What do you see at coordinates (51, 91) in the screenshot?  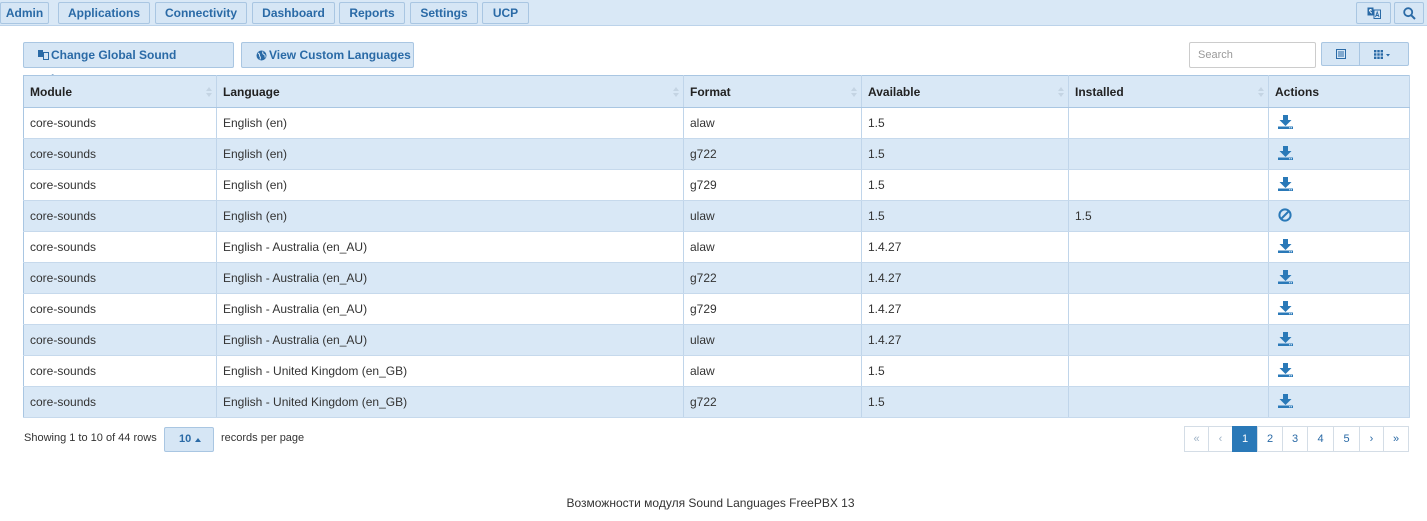 I see `column-header-label: Module` at bounding box center [51, 91].